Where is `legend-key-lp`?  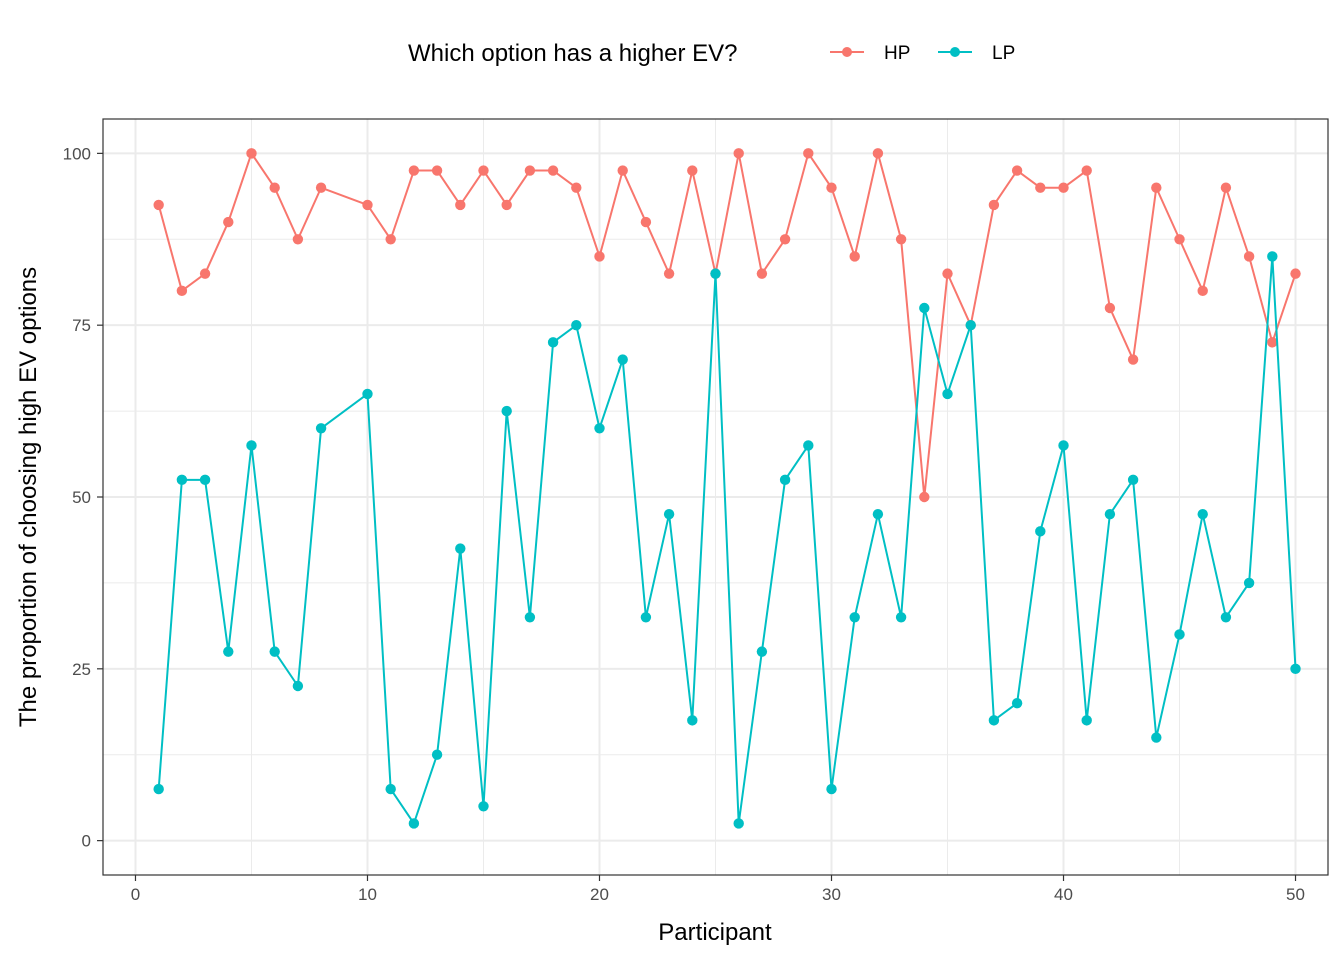 legend-key-lp is located at coordinates (955, 52).